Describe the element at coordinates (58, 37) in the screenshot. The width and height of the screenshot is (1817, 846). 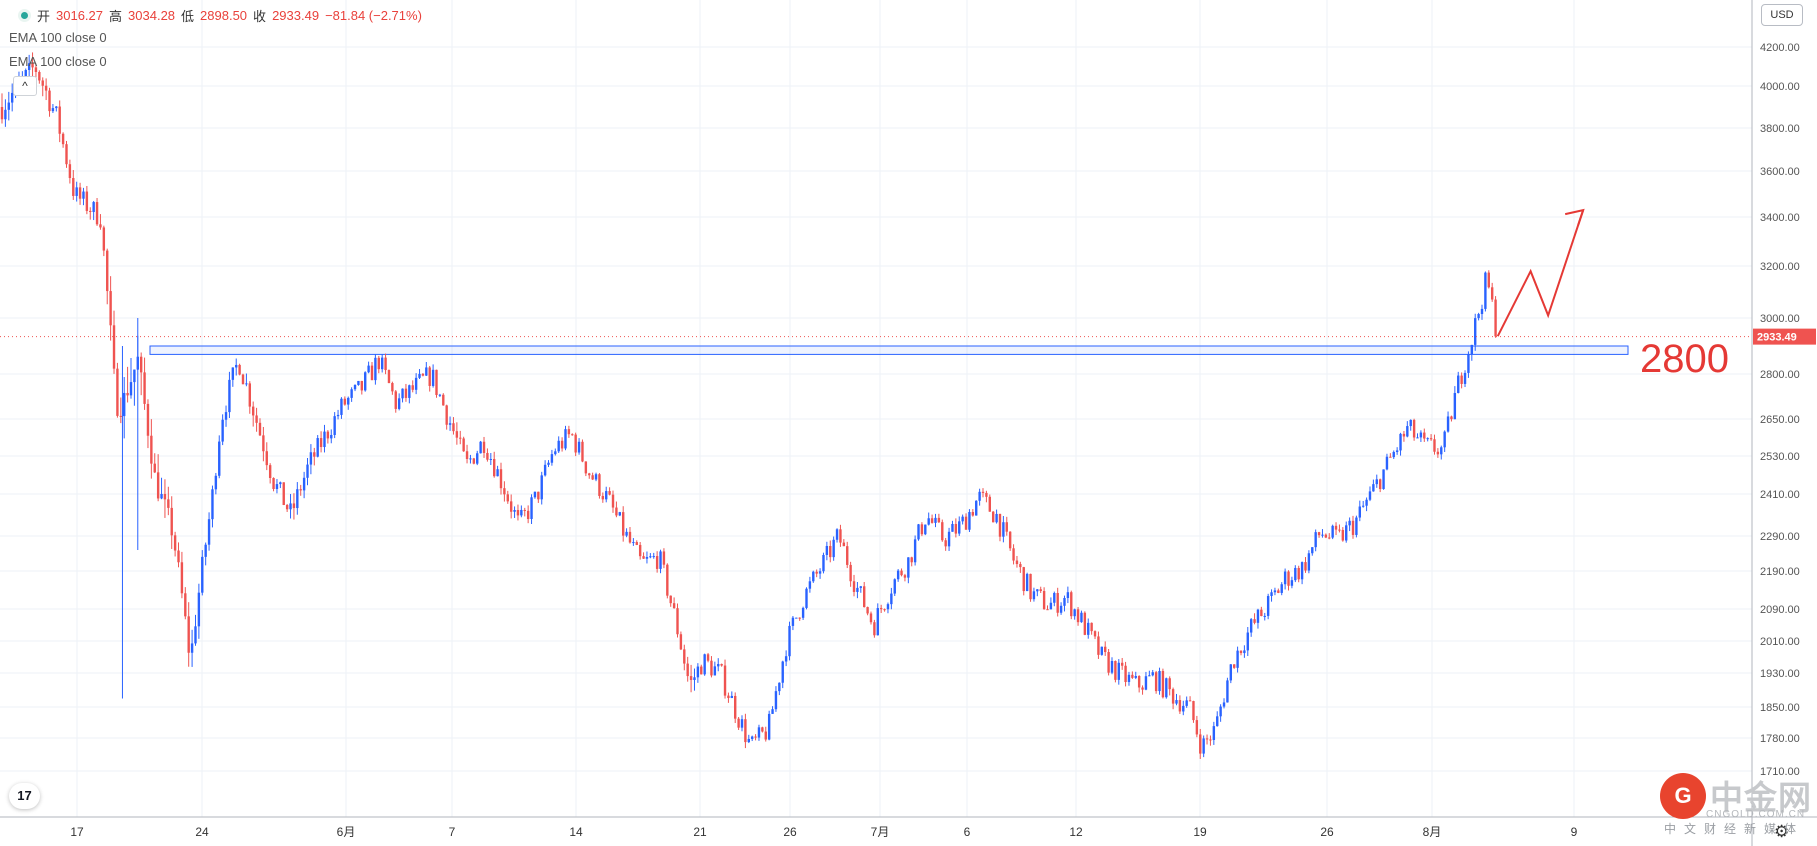
I see `ema-indicator-1: EMA 100 close 0` at that location.